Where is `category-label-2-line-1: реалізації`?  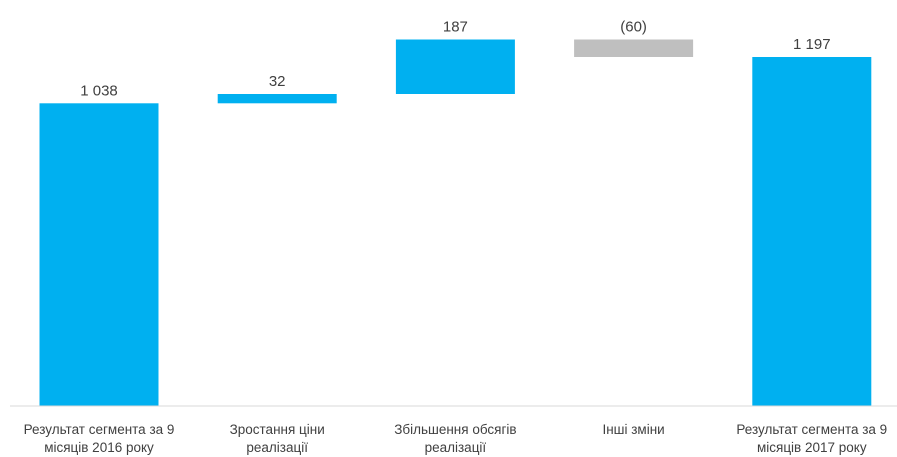 category-label-2-line-1: реалізації is located at coordinates (456, 447).